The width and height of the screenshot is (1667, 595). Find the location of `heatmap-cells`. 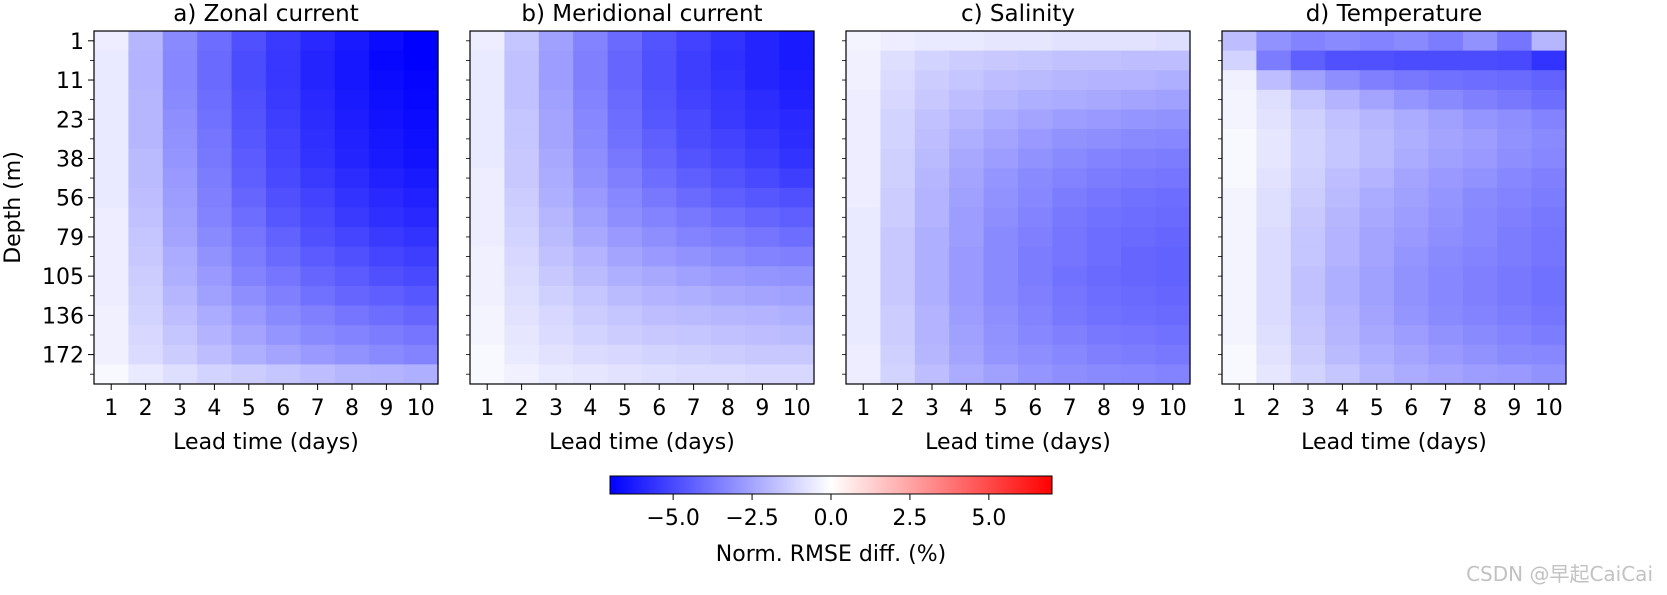

heatmap-cells is located at coordinates (266, 208).